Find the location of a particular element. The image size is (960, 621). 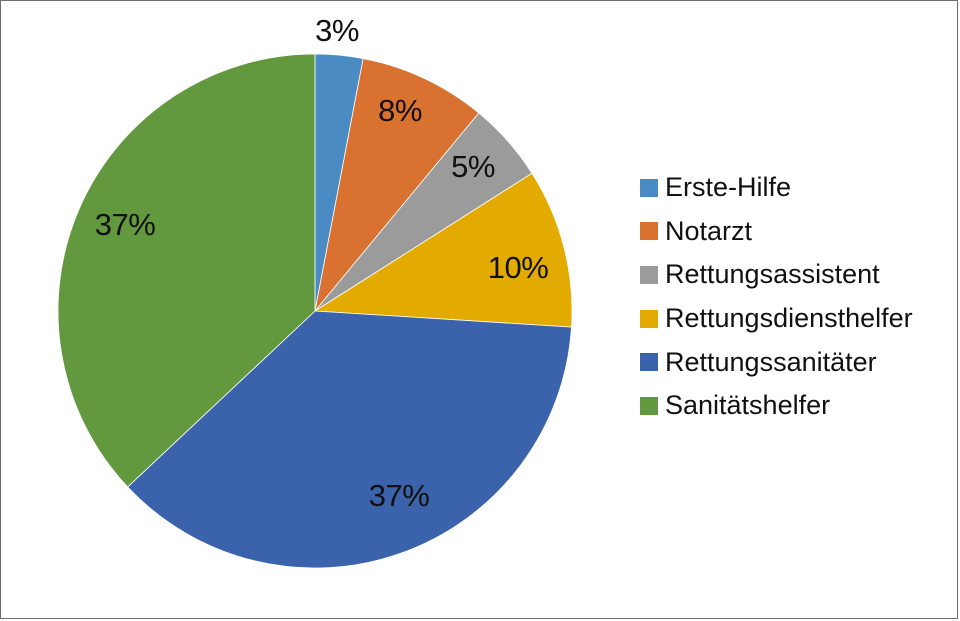

slice-label-sanitaetshelfer: 37% is located at coordinates (125, 224).